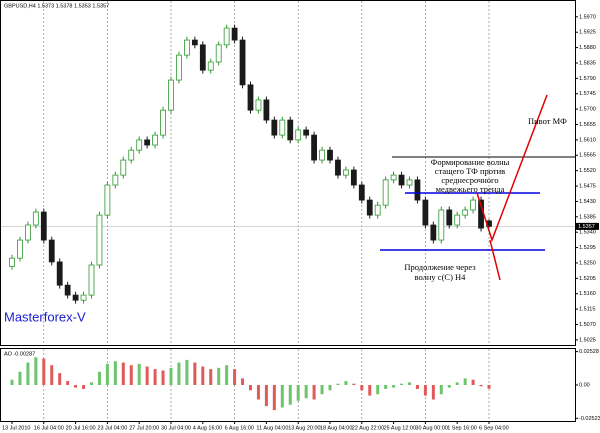  What do you see at coordinates (112, 428) in the screenshot?
I see `x-tick-label: 23 Jul 04:00` at bounding box center [112, 428].